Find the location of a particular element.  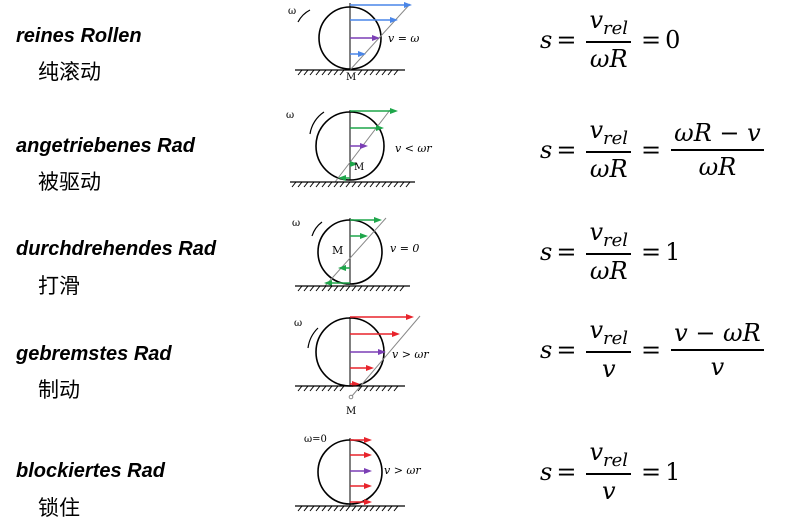

wheel-diagram-pure-rolling: ω v = ωr M is located at coordinates (354, 41).